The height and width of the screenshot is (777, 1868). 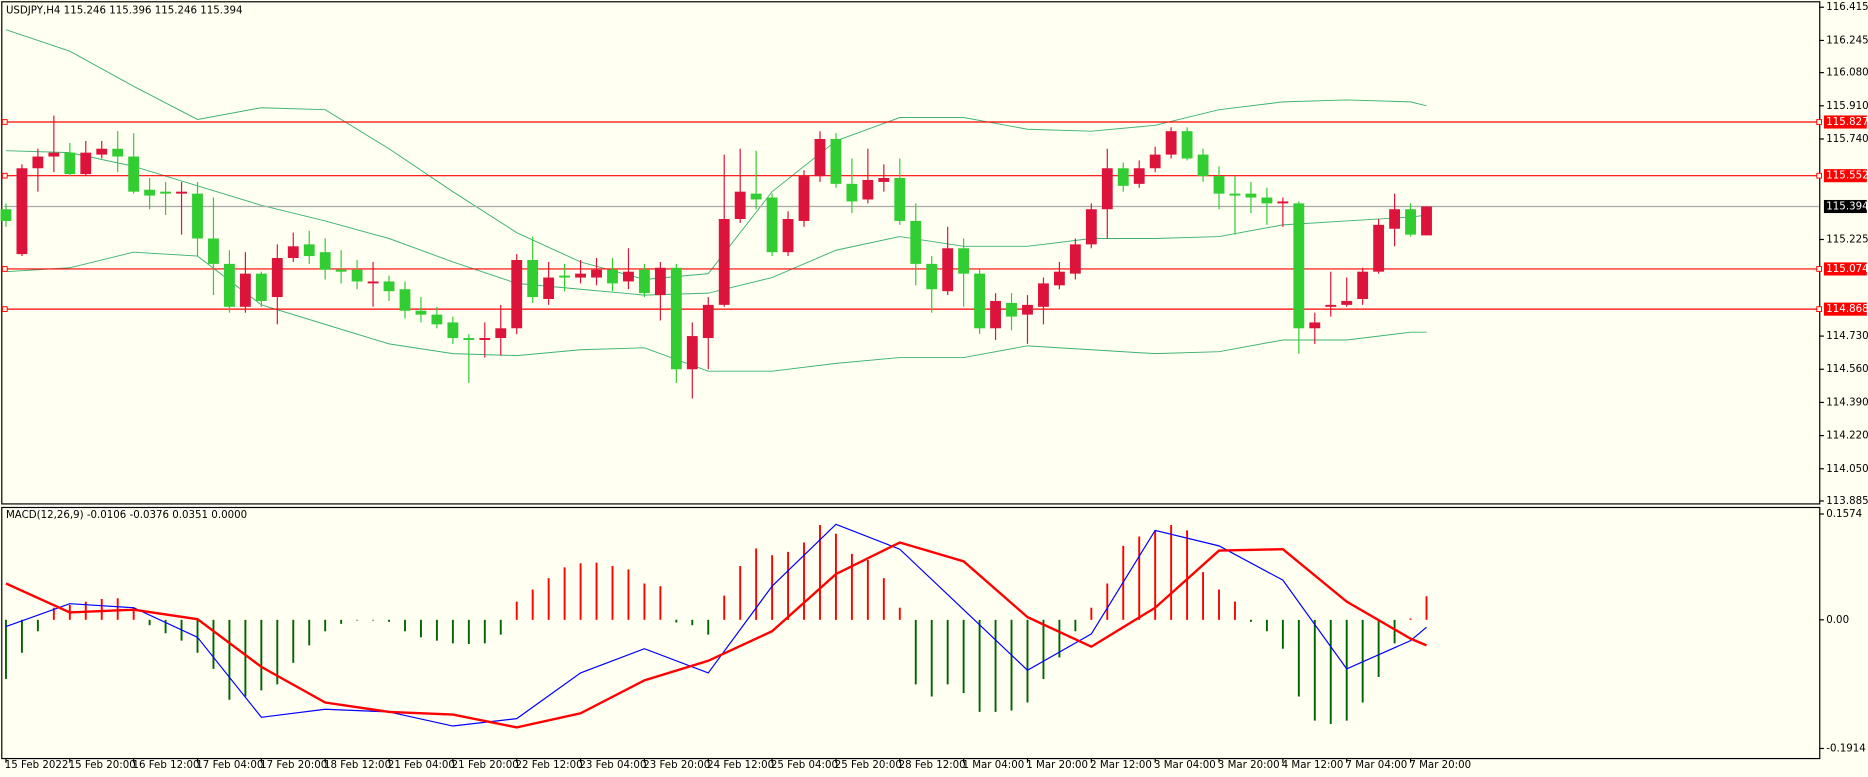 I want to click on y-tick-label: 114.730, so click(x=1847, y=336).